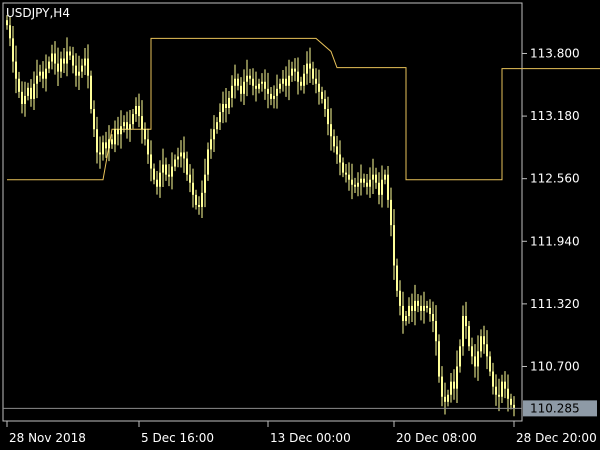 This screenshot has height=450, width=600. What do you see at coordinates (177, 438) in the screenshot?
I see `x-tick-label: 5 Dec 16:00` at bounding box center [177, 438].